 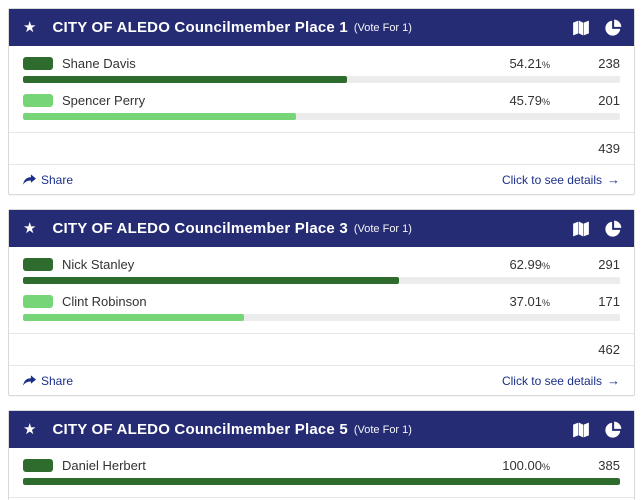 I want to click on total-votes: 385, so click(x=321, y=498).